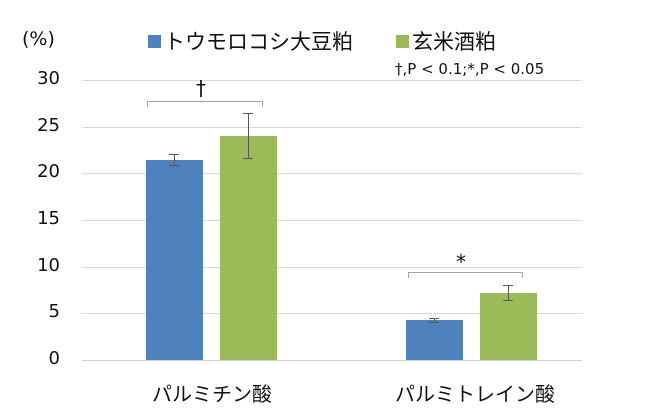 Image resolution: width=650 pixels, height=412 pixels. I want to click on y-tick: 5, so click(54, 311).